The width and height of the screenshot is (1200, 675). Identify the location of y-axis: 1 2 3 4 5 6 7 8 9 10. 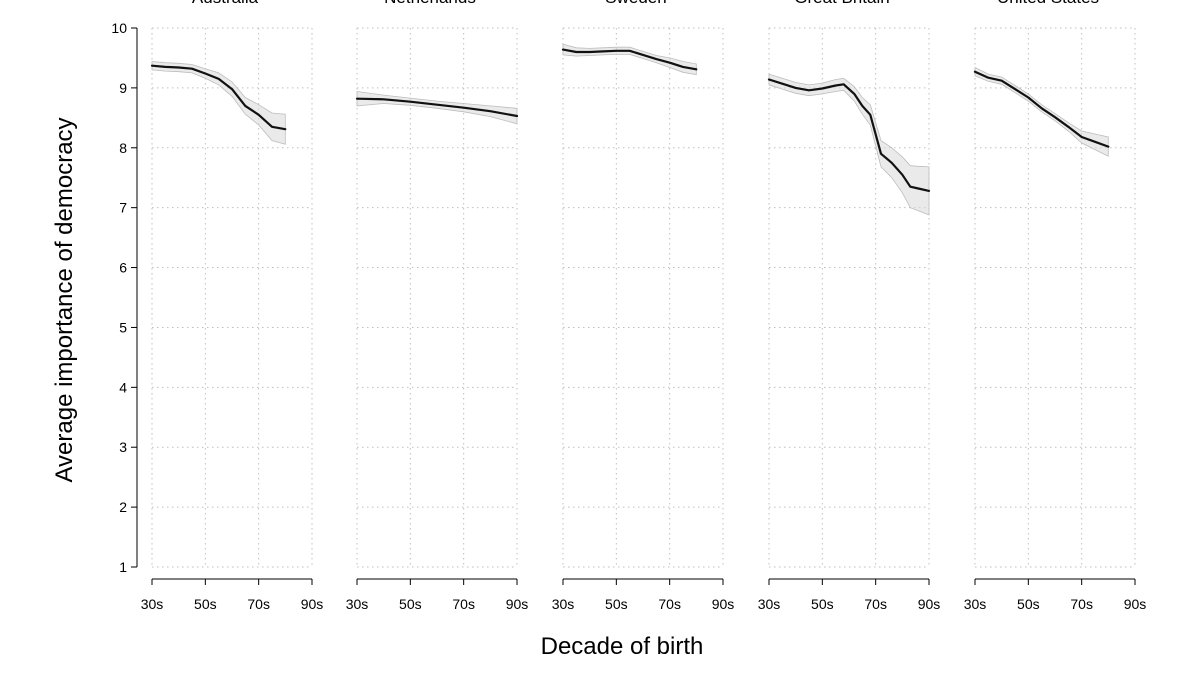
(124, 297).